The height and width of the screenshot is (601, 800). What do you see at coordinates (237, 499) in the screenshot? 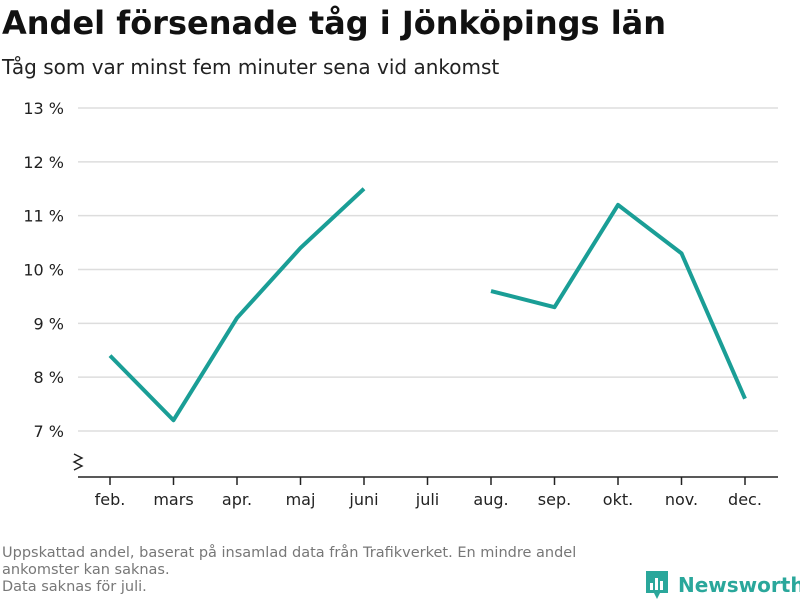
I see `x-tick-label: apr.` at bounding box center [237, 499].